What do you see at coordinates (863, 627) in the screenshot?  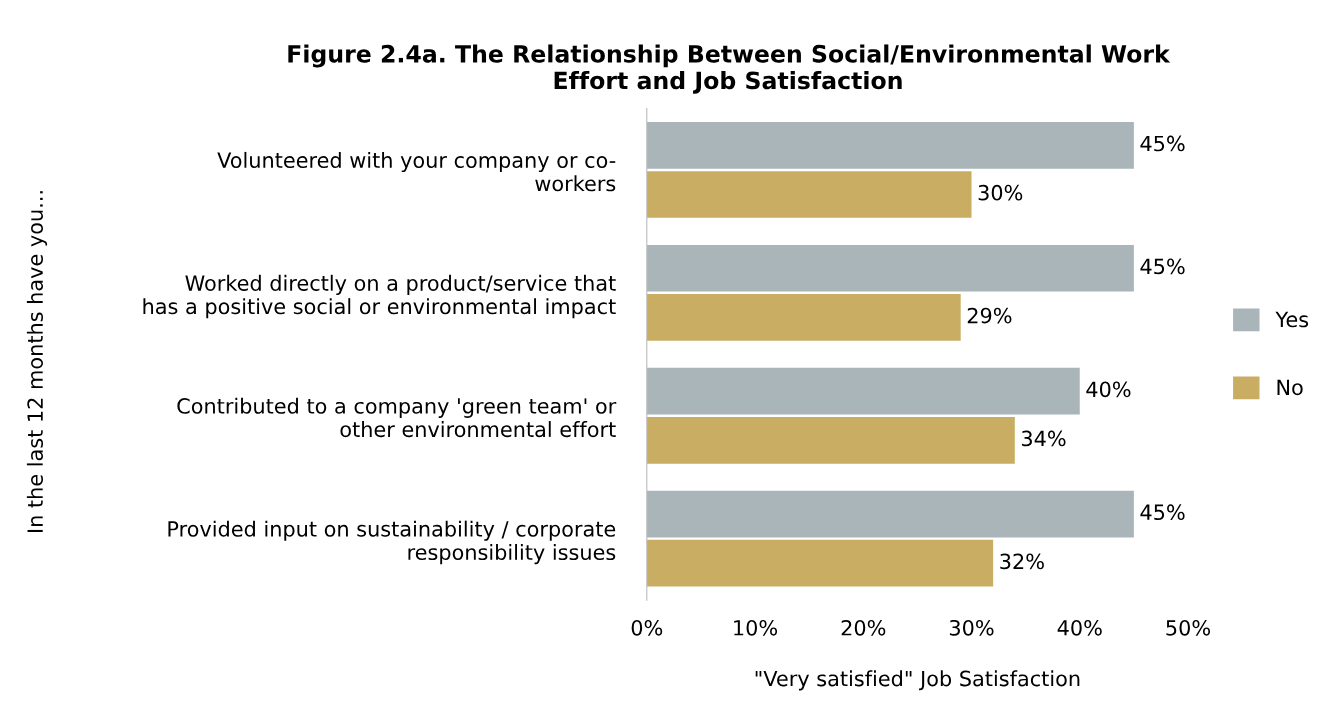 I see `x-tick-label: 20%` at bounding box center [863, 627].